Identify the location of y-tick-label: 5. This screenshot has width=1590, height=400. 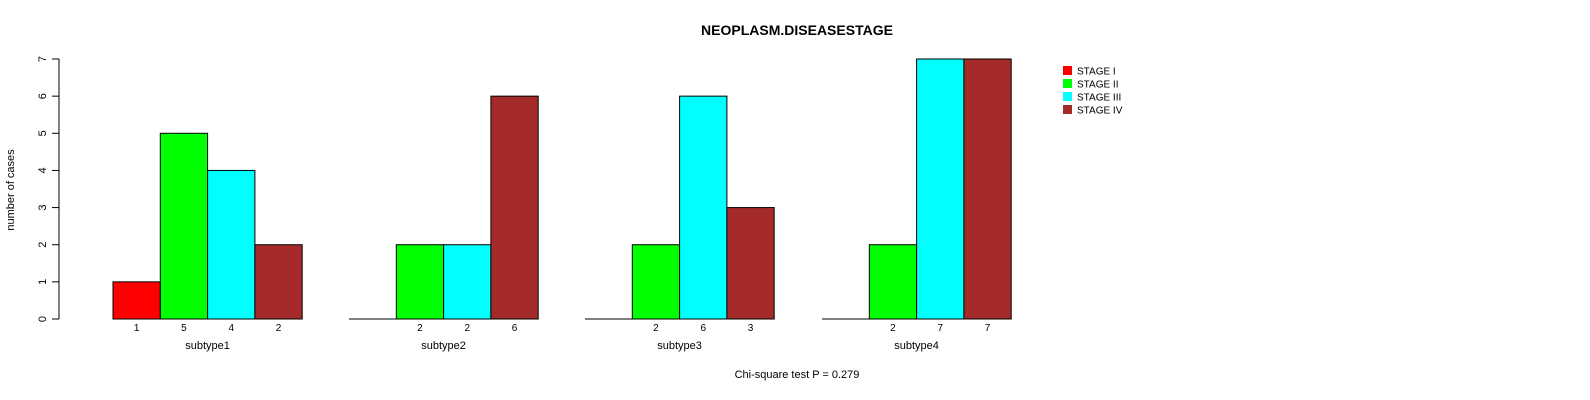
(43, 133).